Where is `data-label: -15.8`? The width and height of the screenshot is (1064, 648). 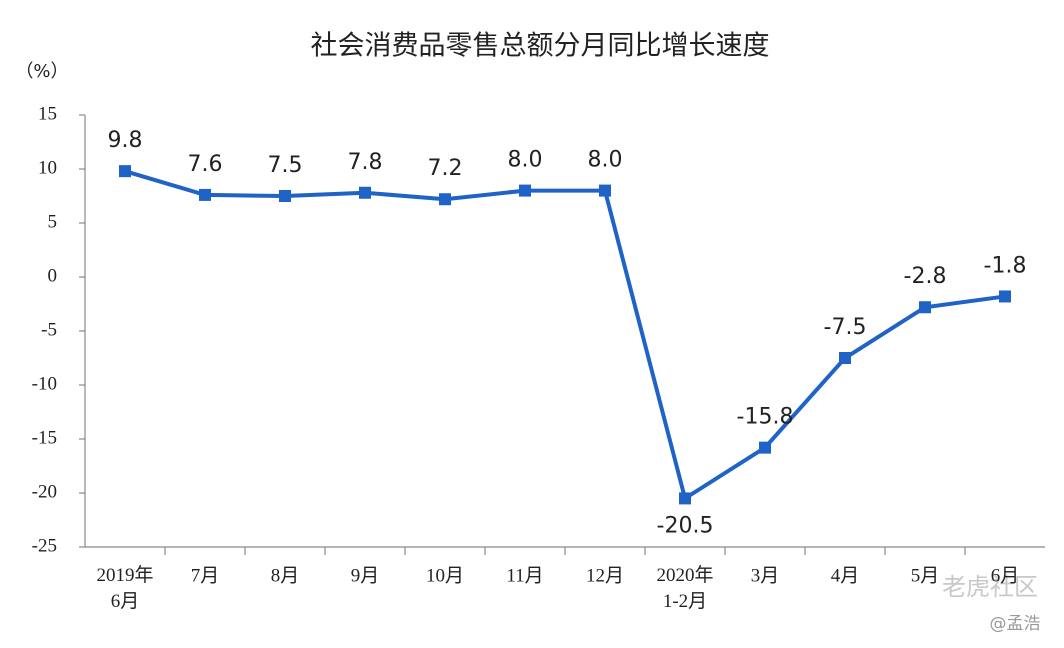 data-label: -15.8 is located at coordinates (765, 417).